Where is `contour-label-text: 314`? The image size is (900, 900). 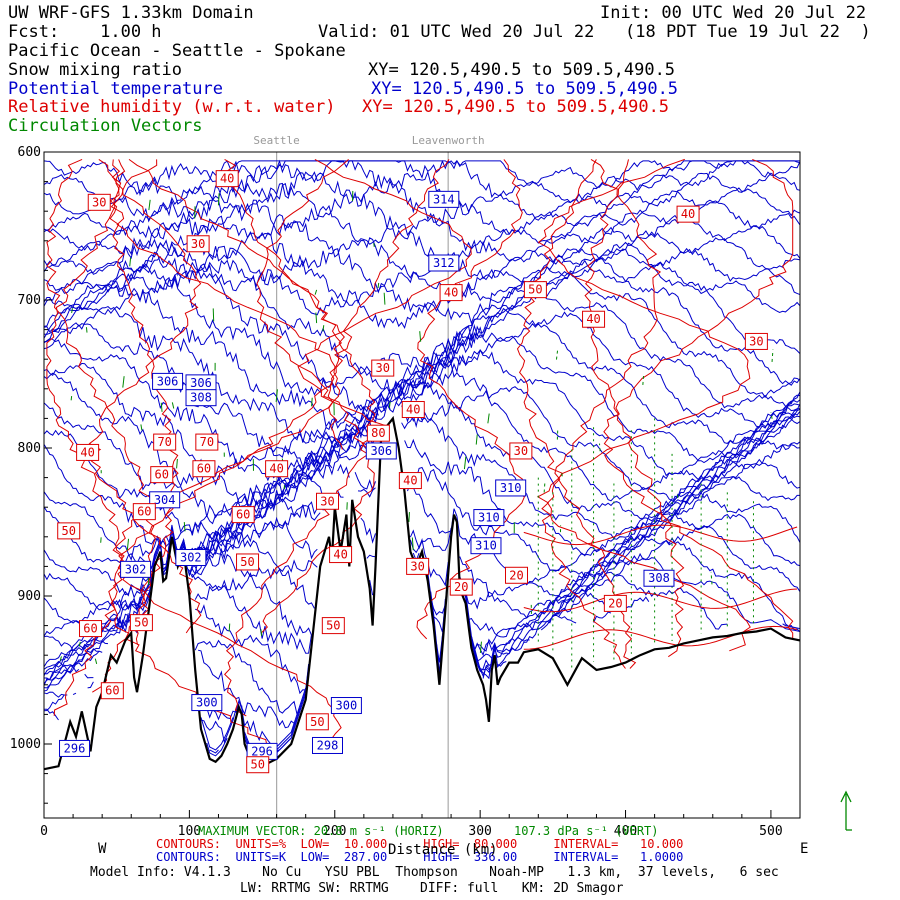 contour-label-text: 314 is located at coordinates (444, 199).